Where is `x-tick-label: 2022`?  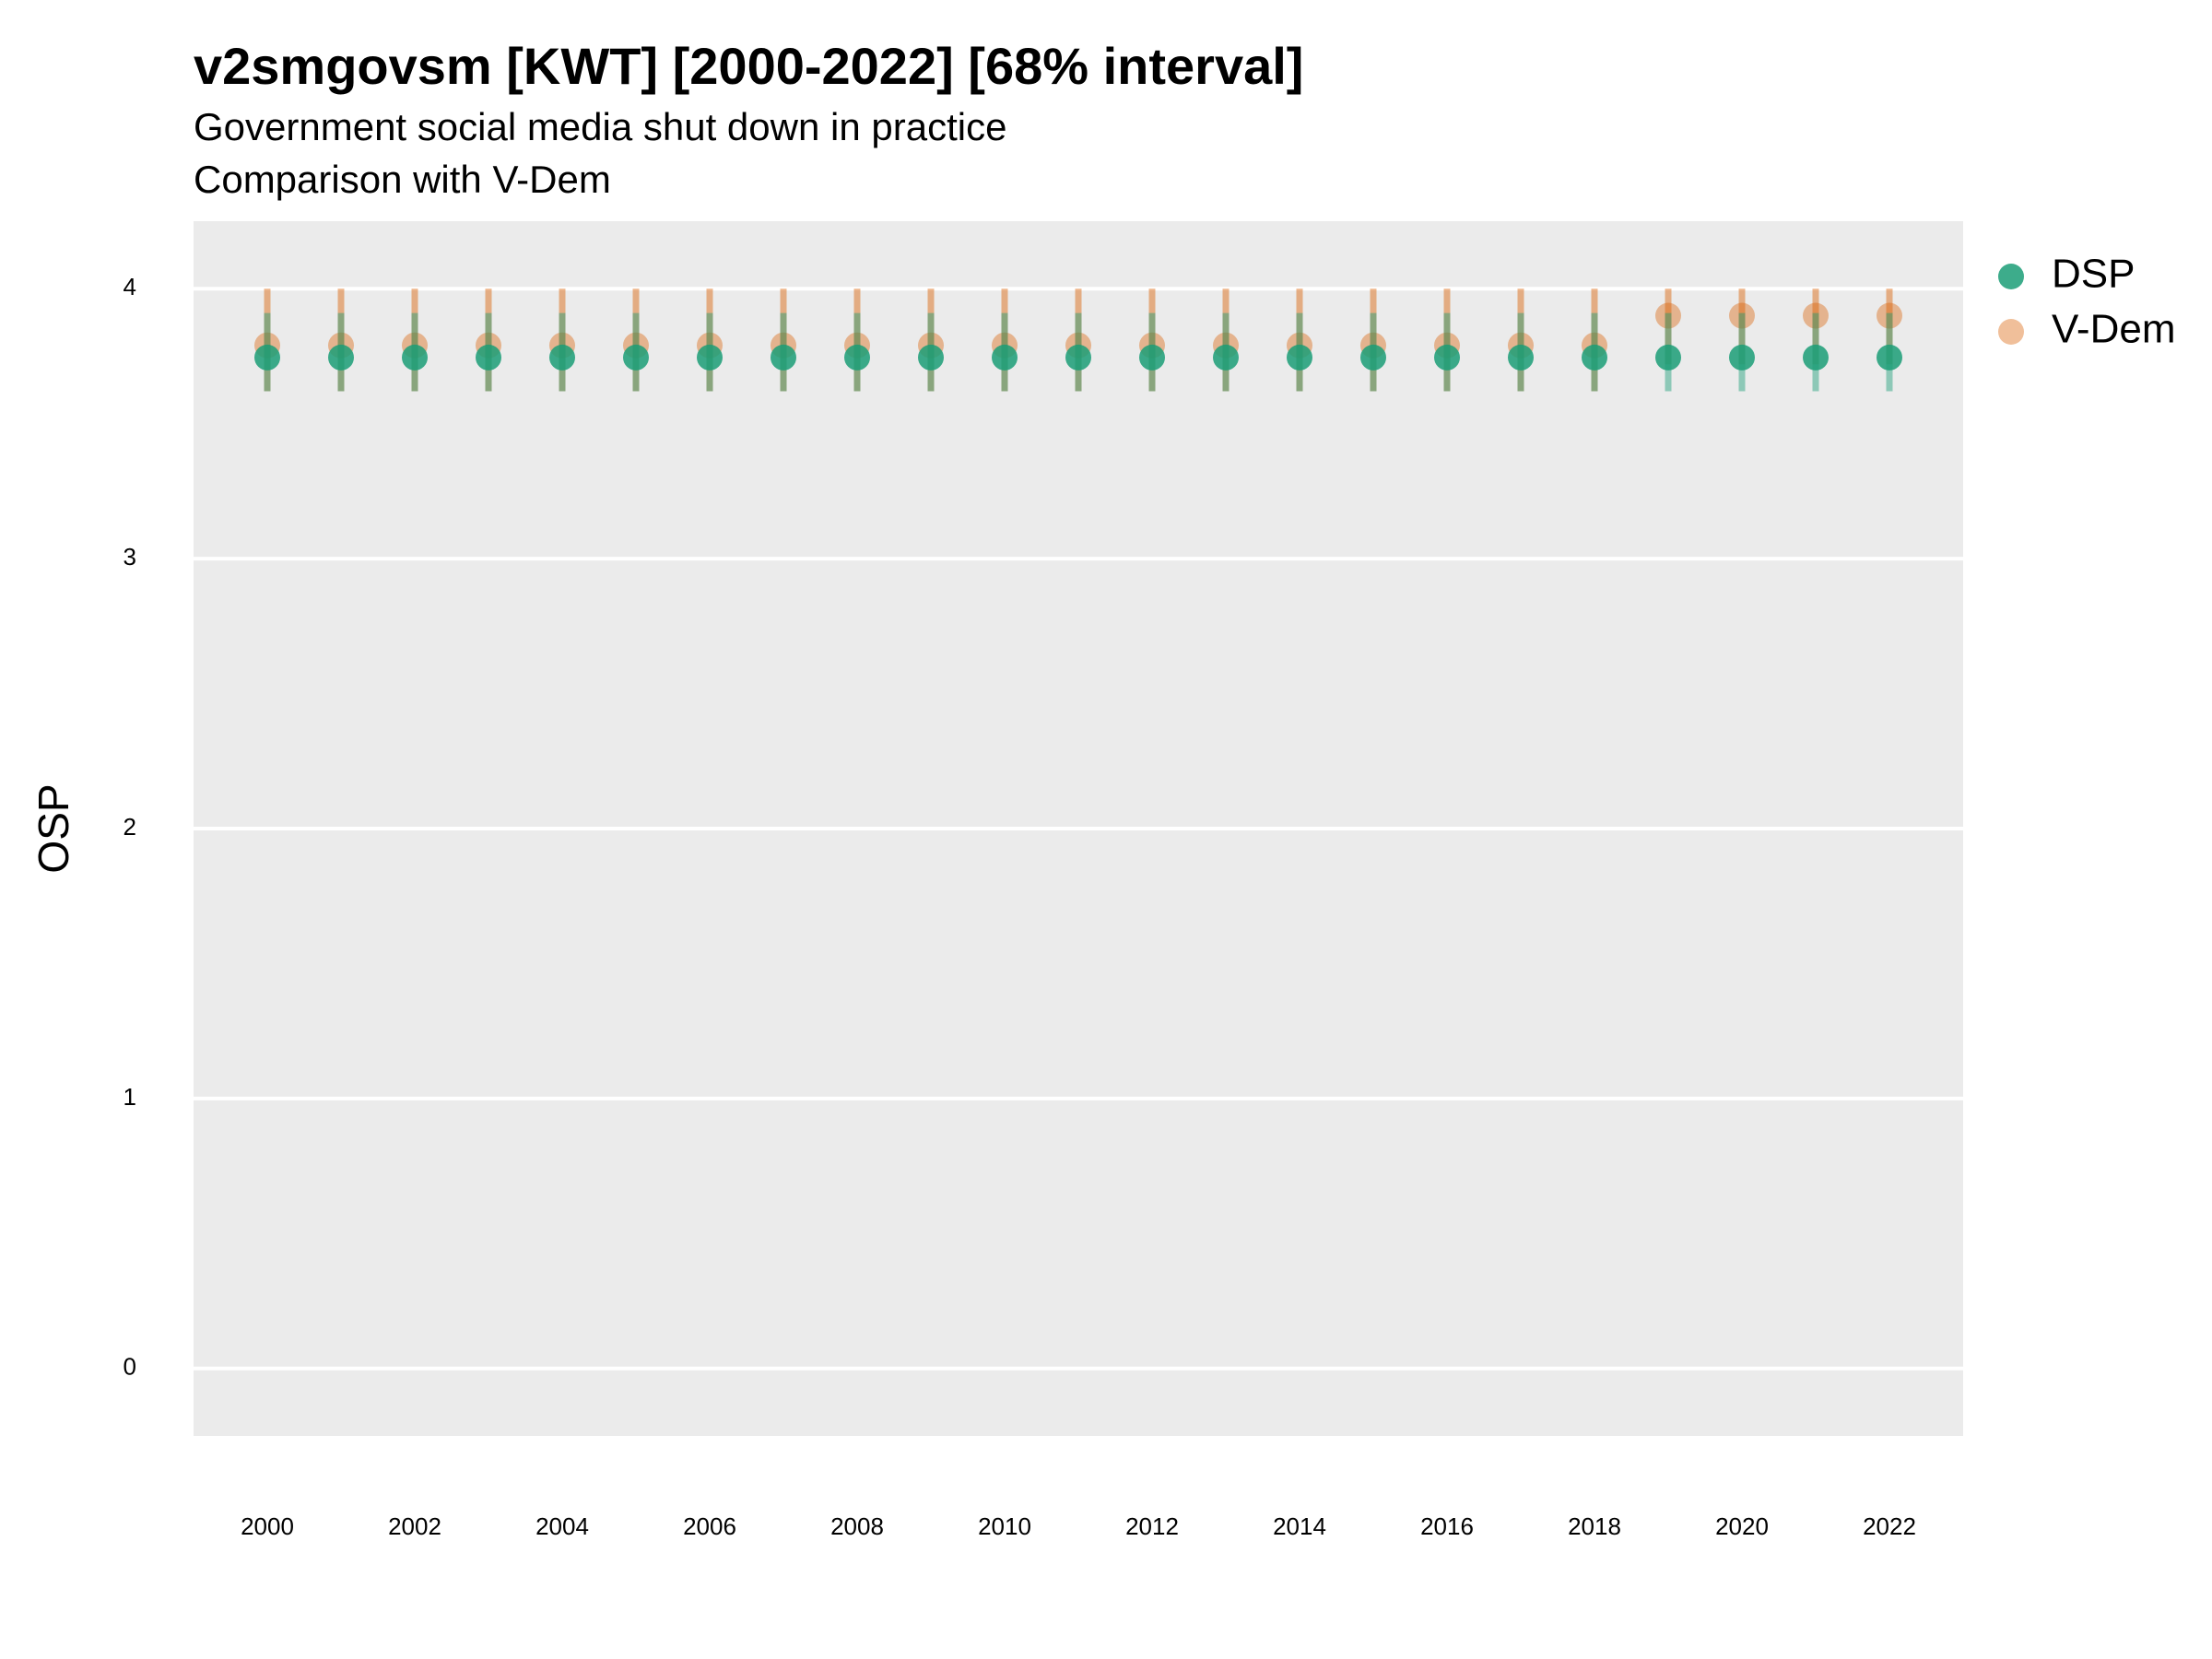
x-tick-label: 2022 is located at coordinates (1889, 1526).